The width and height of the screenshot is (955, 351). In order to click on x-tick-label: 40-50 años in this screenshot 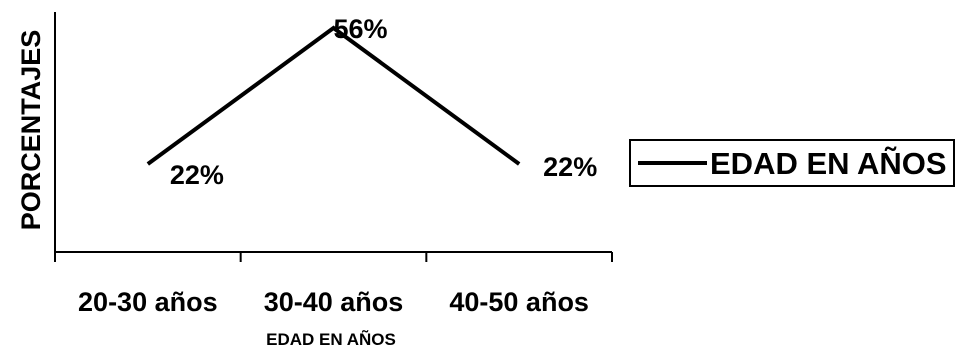, I will do `click(519, 302)`.